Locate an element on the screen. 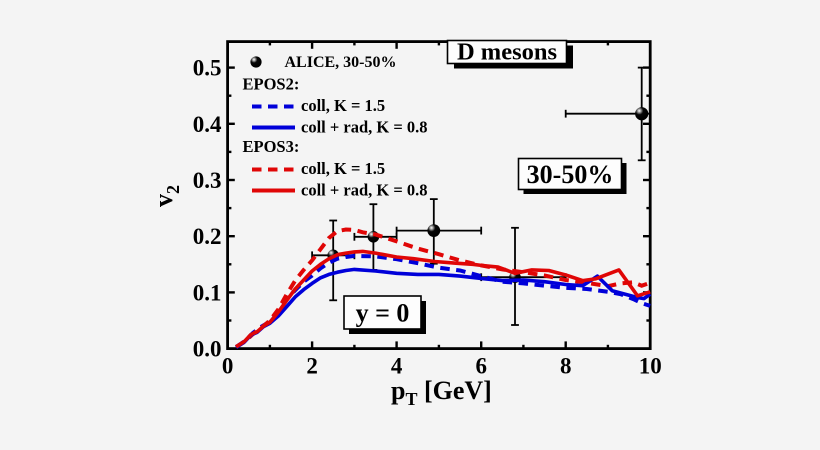  svg-text: 30-50% is located at coordinates (570, 174).